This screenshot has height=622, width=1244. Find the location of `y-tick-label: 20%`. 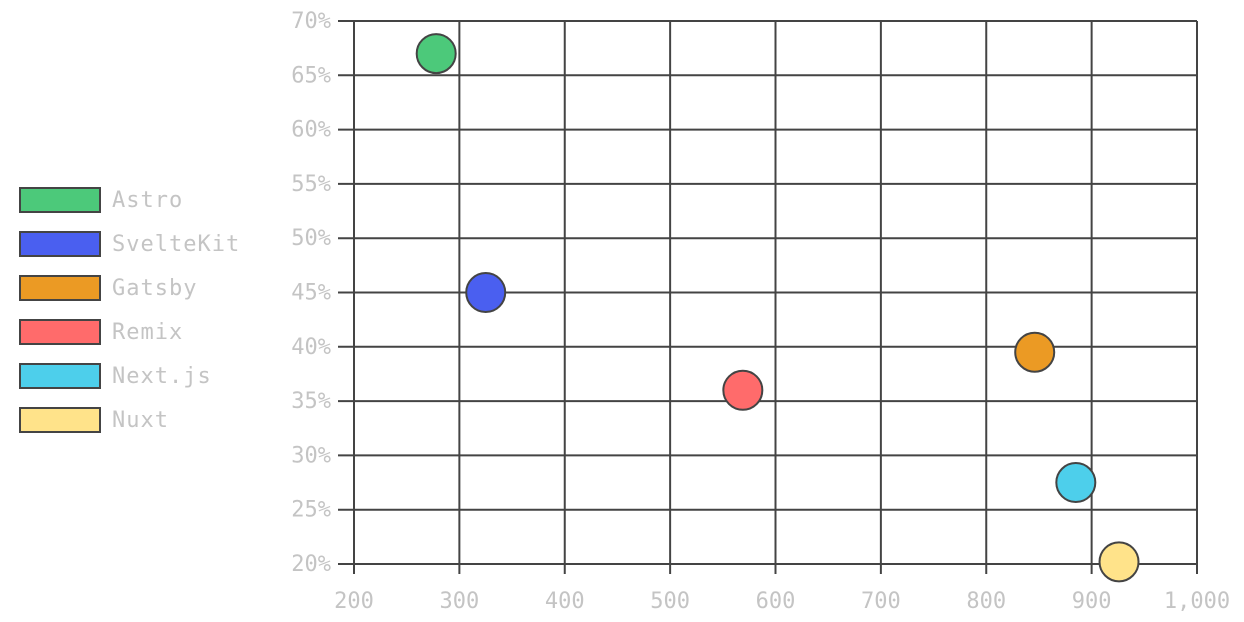

y-tick-label: 20% is located at coordinates (311, 564).